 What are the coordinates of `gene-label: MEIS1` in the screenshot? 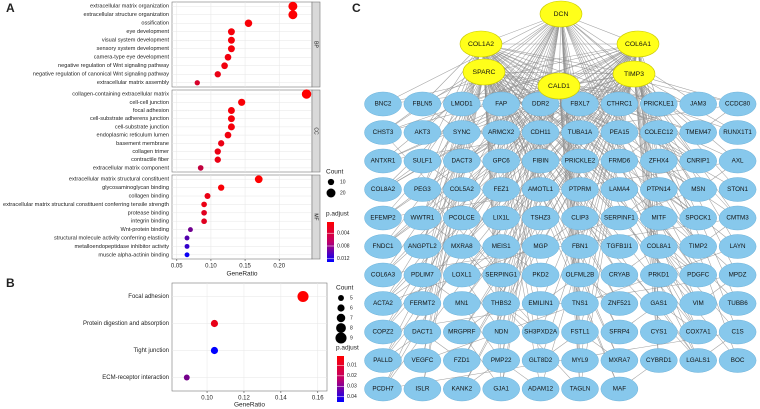 It's located at (501, 246).